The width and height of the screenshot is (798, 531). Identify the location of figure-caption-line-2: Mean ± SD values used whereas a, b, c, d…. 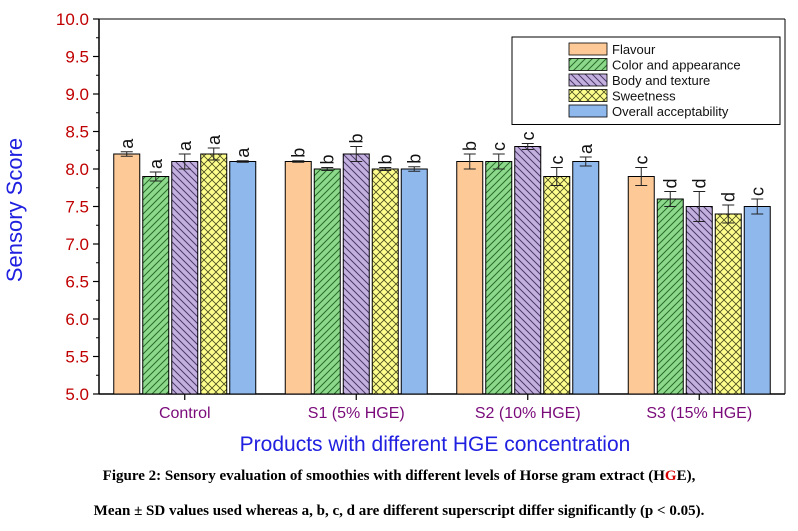
(399, 511).